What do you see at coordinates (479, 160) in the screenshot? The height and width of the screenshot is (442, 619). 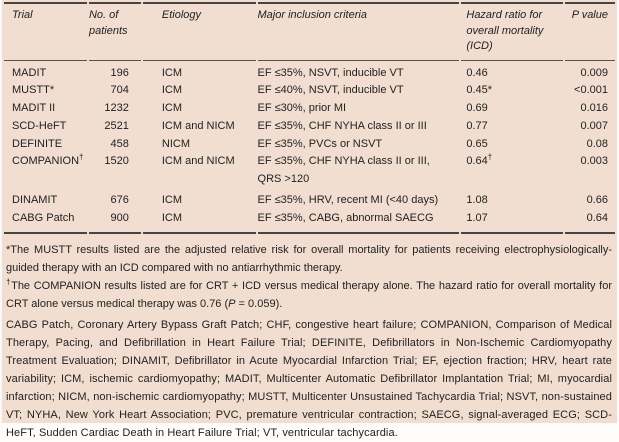 I see `cell-hazard: 0.64†` at bounding box center [479, 160].